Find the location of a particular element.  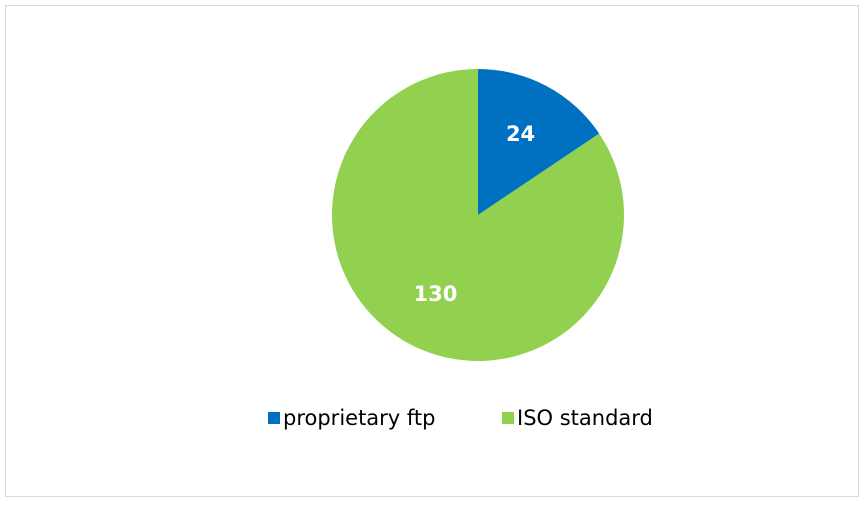

data-label: 24 is located at coordinates (520, 134).